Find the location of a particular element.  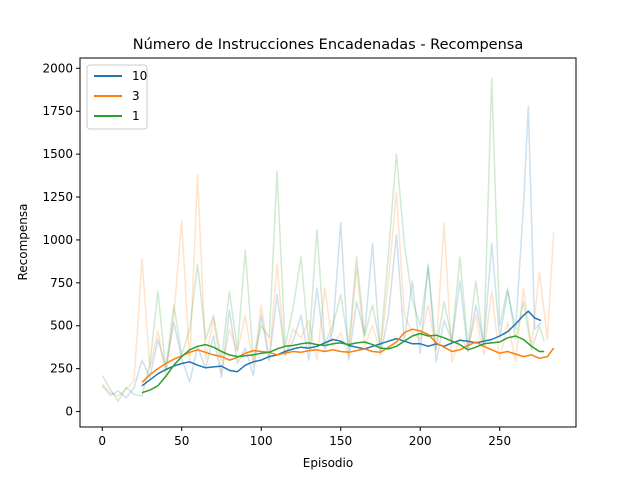

legend: 10 3 1 is located at coordinates (117, 97).